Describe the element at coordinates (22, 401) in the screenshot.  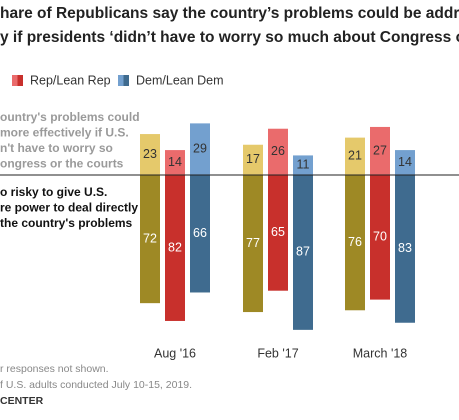
I see `source: CENTER` at that location.